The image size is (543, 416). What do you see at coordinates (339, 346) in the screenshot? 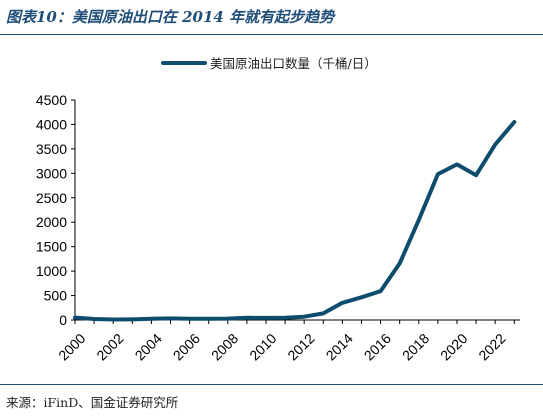
I see `x-tick-label: 2014` at bounding box center [339, 346].